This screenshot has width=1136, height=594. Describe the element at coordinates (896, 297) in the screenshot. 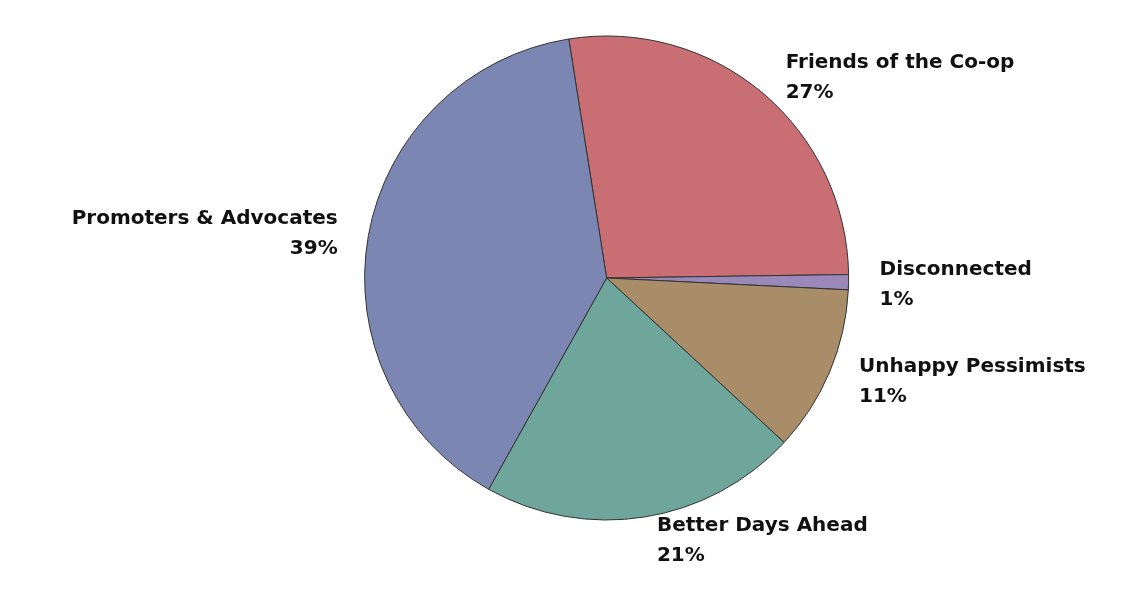

I see `data-label: 1%` at that location.